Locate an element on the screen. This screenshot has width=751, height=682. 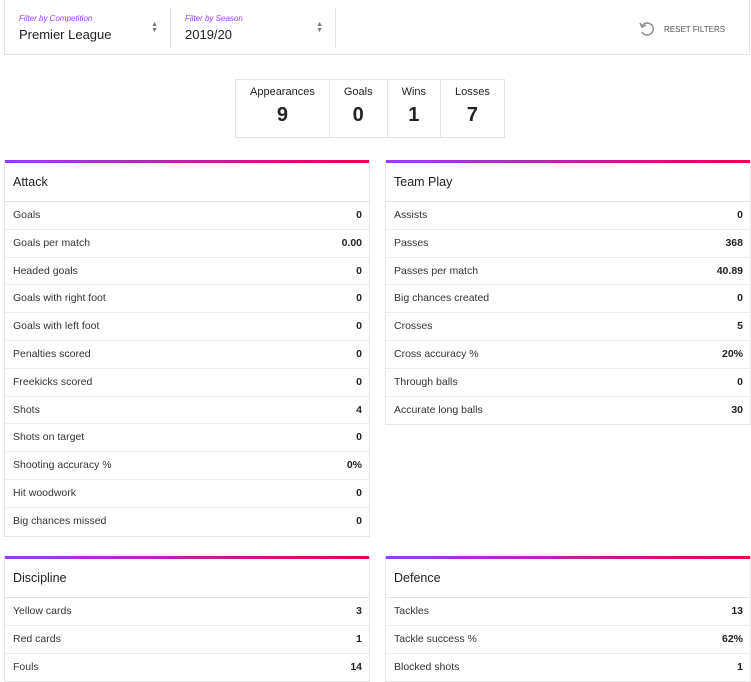
stat-value: 40.89 is located at coordinates (729, 270).